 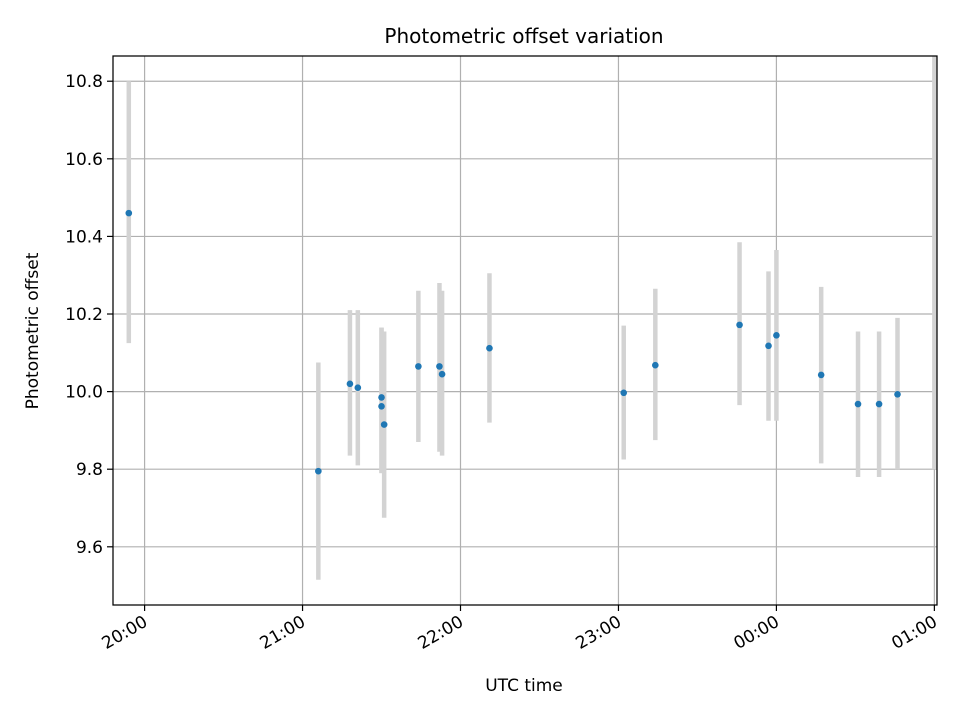 What do you see at coordinates (84, 82) in the screenshot?
I see `y-tick-label: 10.8` at bounding box center [84, 82].